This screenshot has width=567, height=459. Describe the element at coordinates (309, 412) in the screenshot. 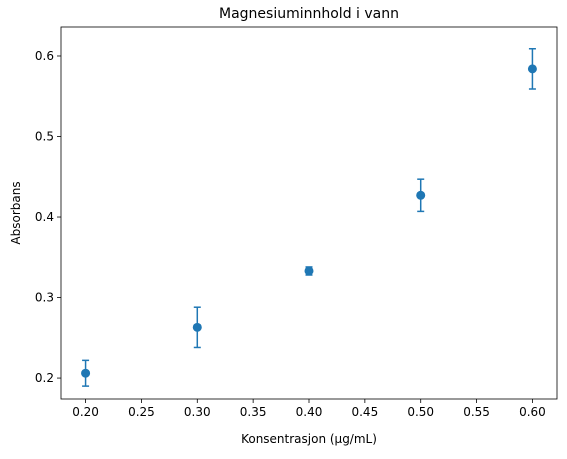

I see `x-tick-label: 0.40` at that location.